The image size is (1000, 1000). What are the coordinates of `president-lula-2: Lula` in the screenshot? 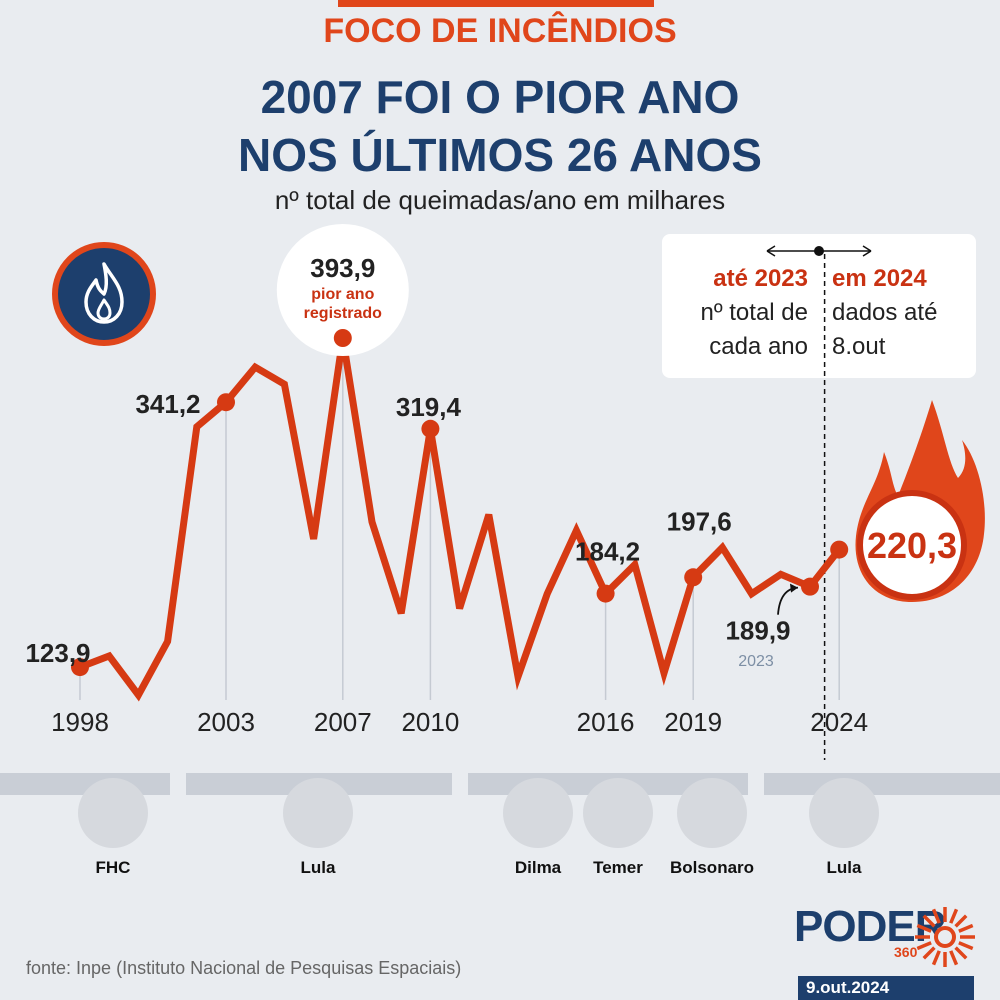 It's located at (844, 828).